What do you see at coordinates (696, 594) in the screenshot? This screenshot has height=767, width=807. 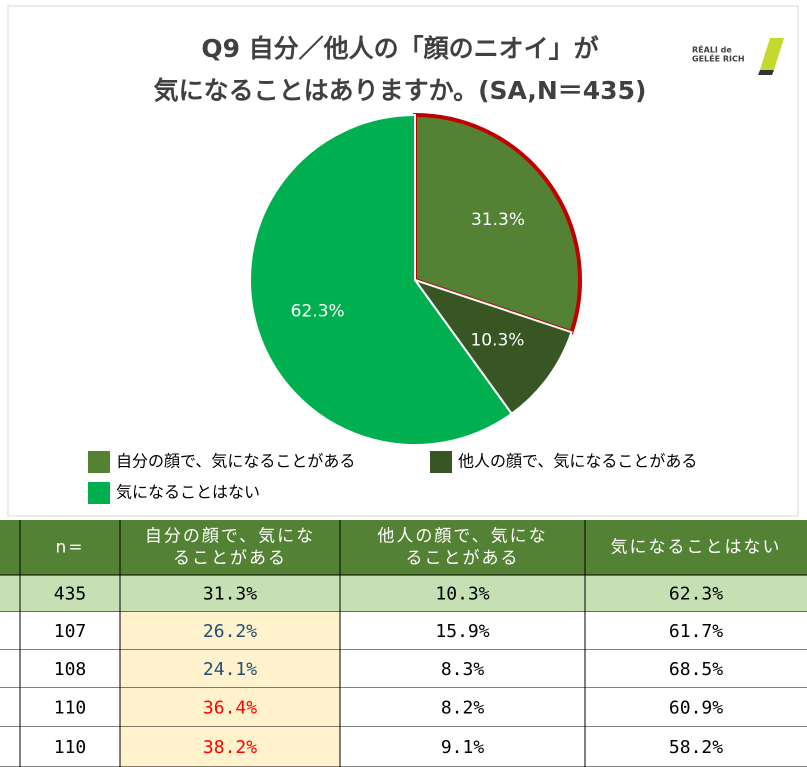 I see `table-cell: 62.3%` at bounding box center [696, 594].